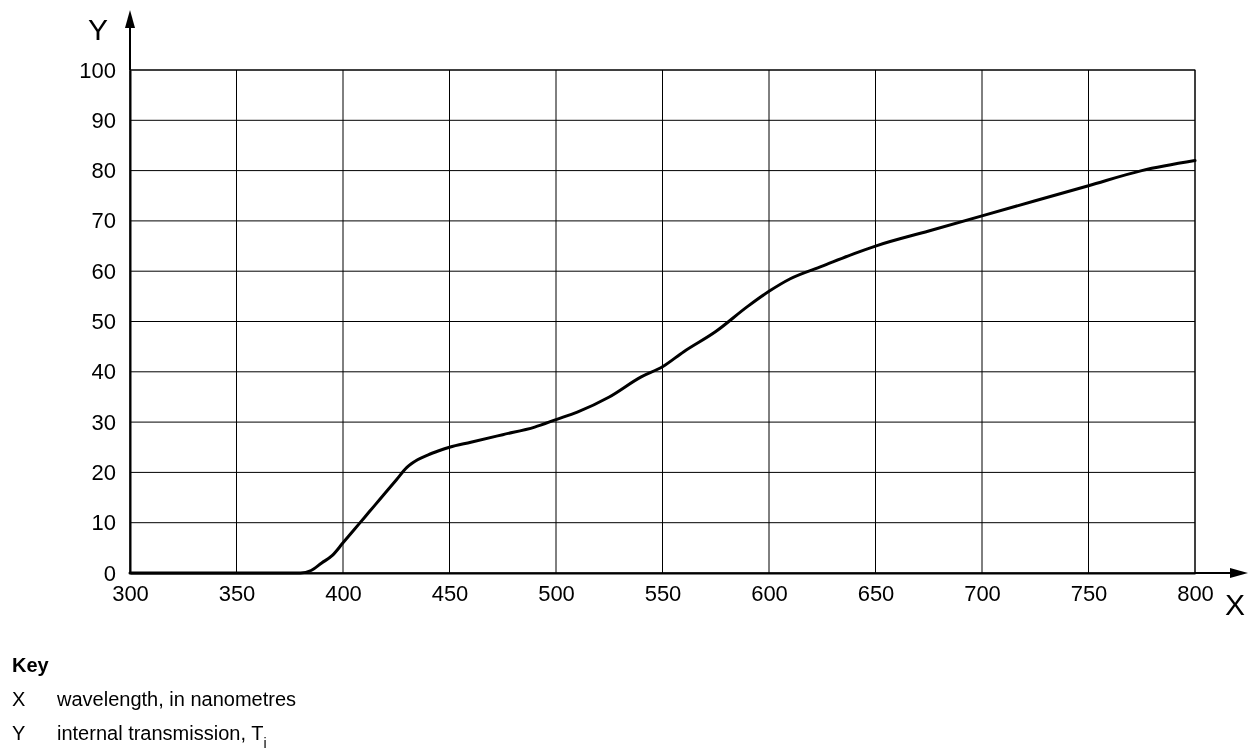 The width and height of the screenshot is (1248, 749). What do you see at coordinates (103, 472) in the screenshot?
I see `y-tick-label: 20` at bounding box center [103, 472].